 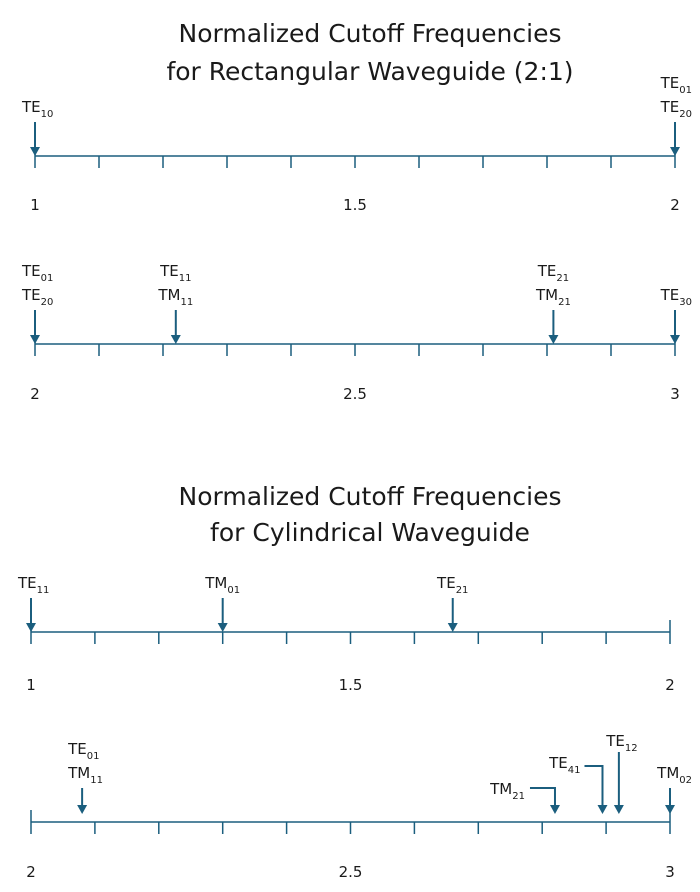 What do you see at coordinates (674, 775) in the screenshot?
I see `mode-label: TM02` at bounding box center [674, 775].